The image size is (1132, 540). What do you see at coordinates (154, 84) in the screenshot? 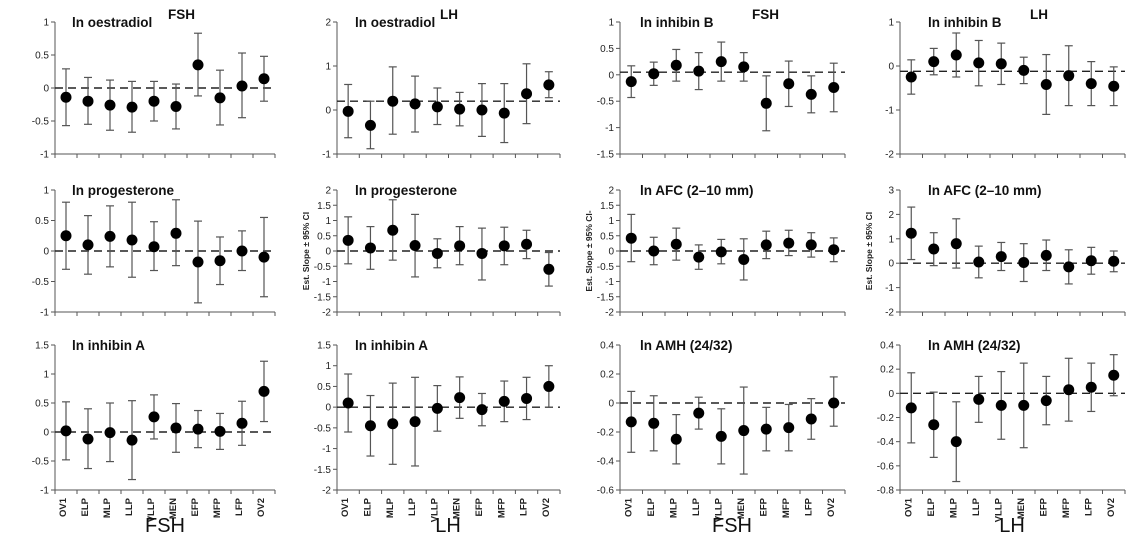
I see `panel-1: -1 -0.5 0 0.5 1 ln oestradiol FSH` at bounding box center [154, 84].